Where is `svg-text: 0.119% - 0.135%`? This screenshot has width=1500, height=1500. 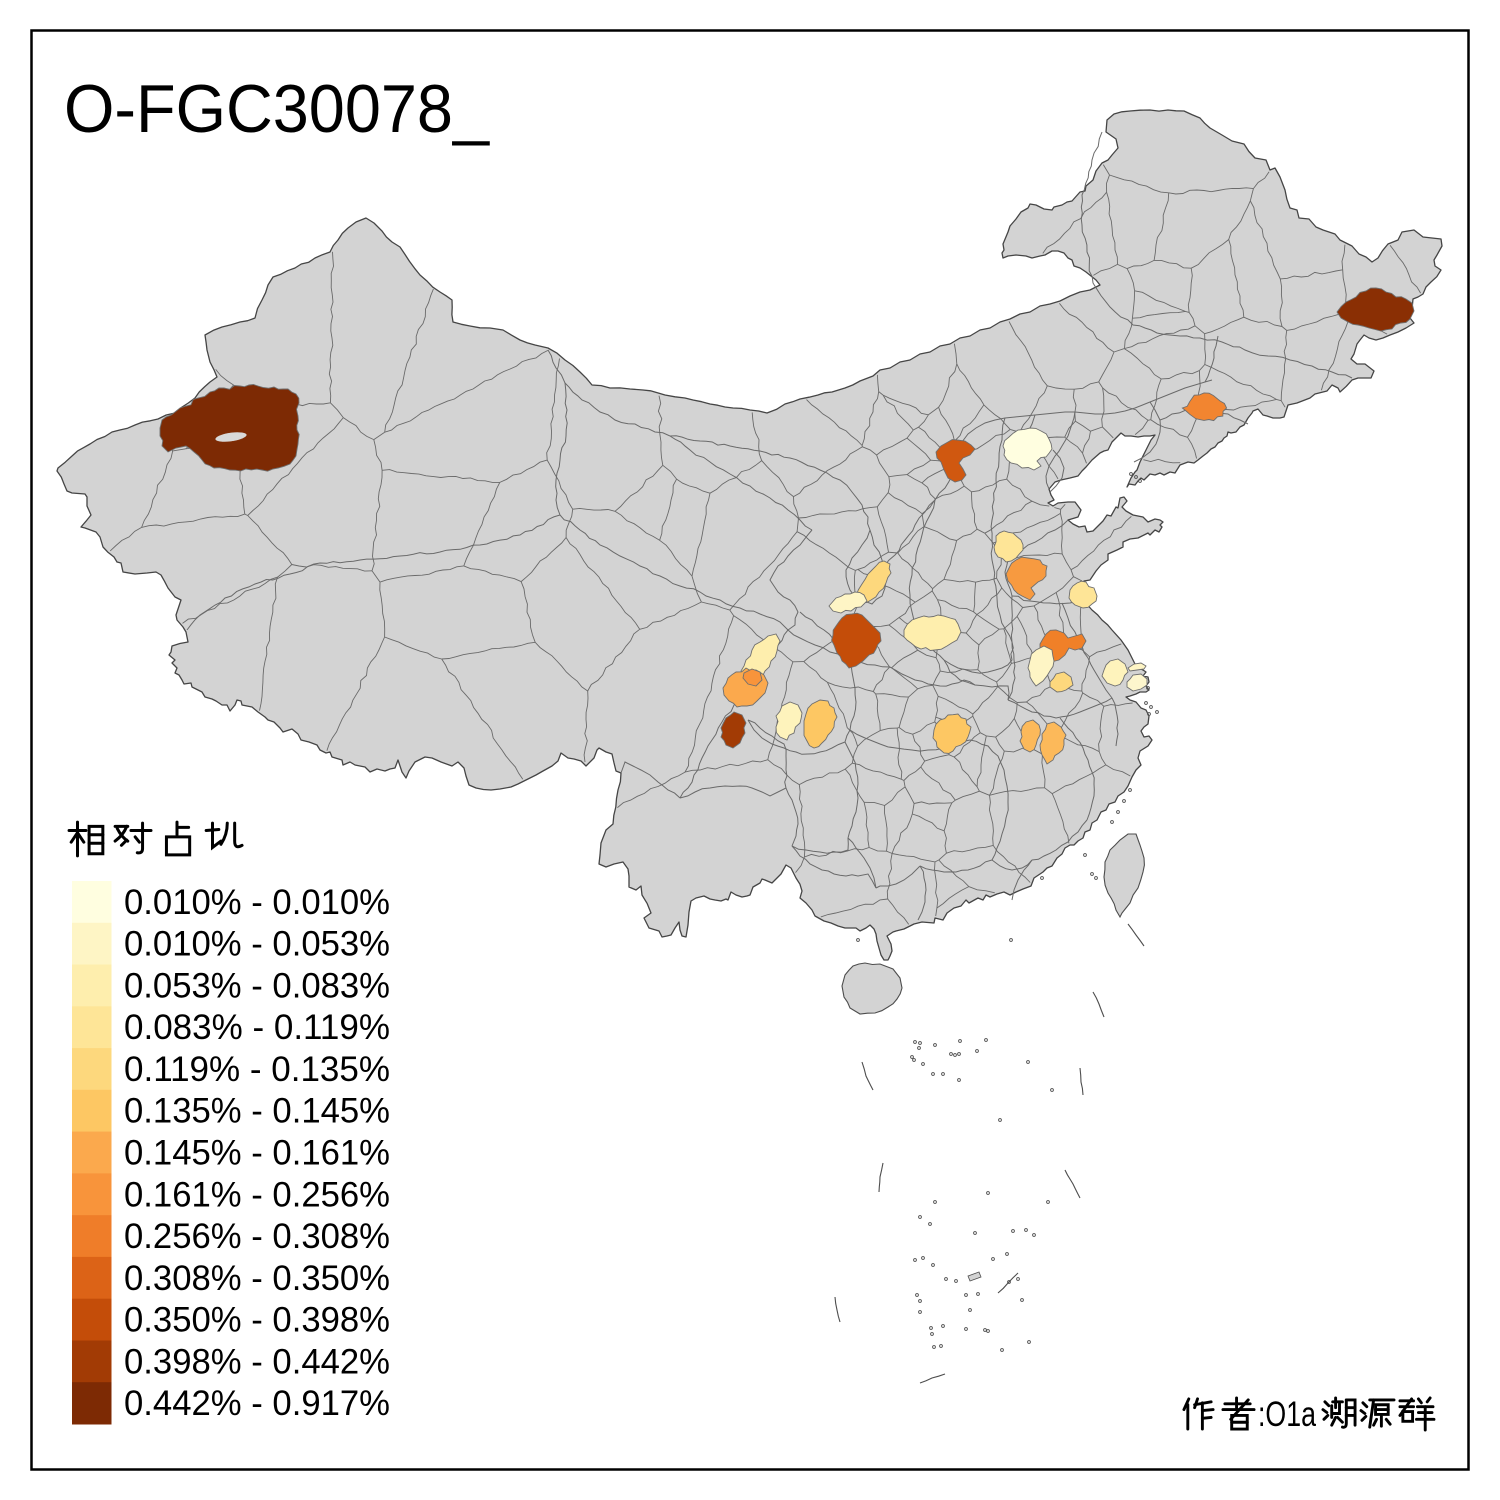
svg-text: 0.119% - 0.135% is located at coordinates (257, 1069).